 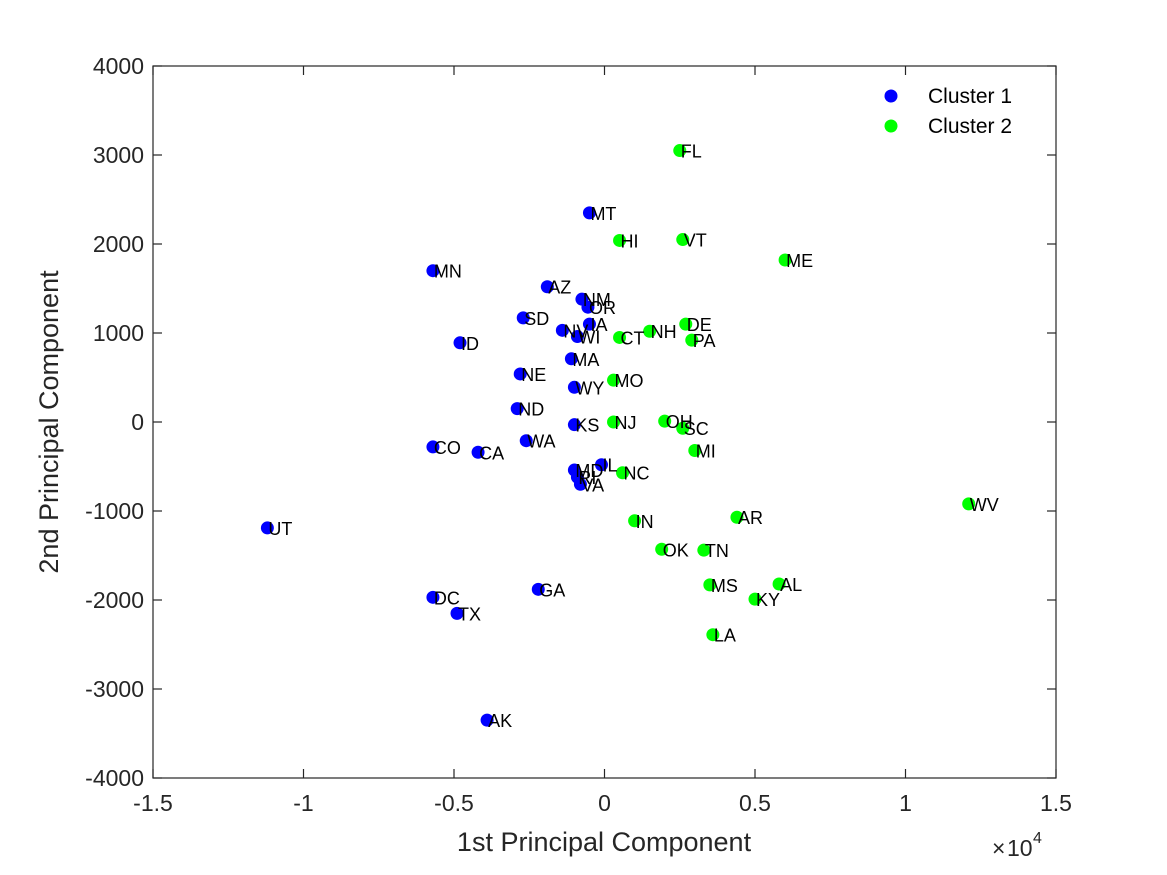 What do you see at coordinates (691, 152) in the screenshot?
I see `data-point-label: FL` at bounding box center [691, 152].